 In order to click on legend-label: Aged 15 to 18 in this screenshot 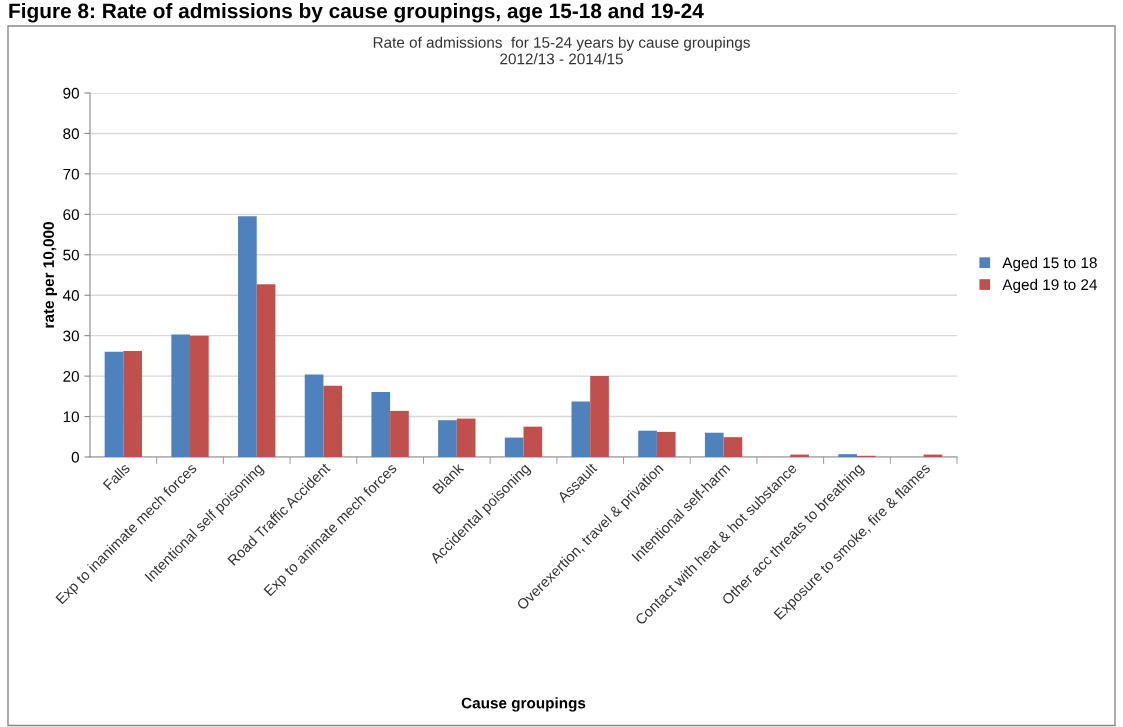, I will do `click(1049, 264)`.